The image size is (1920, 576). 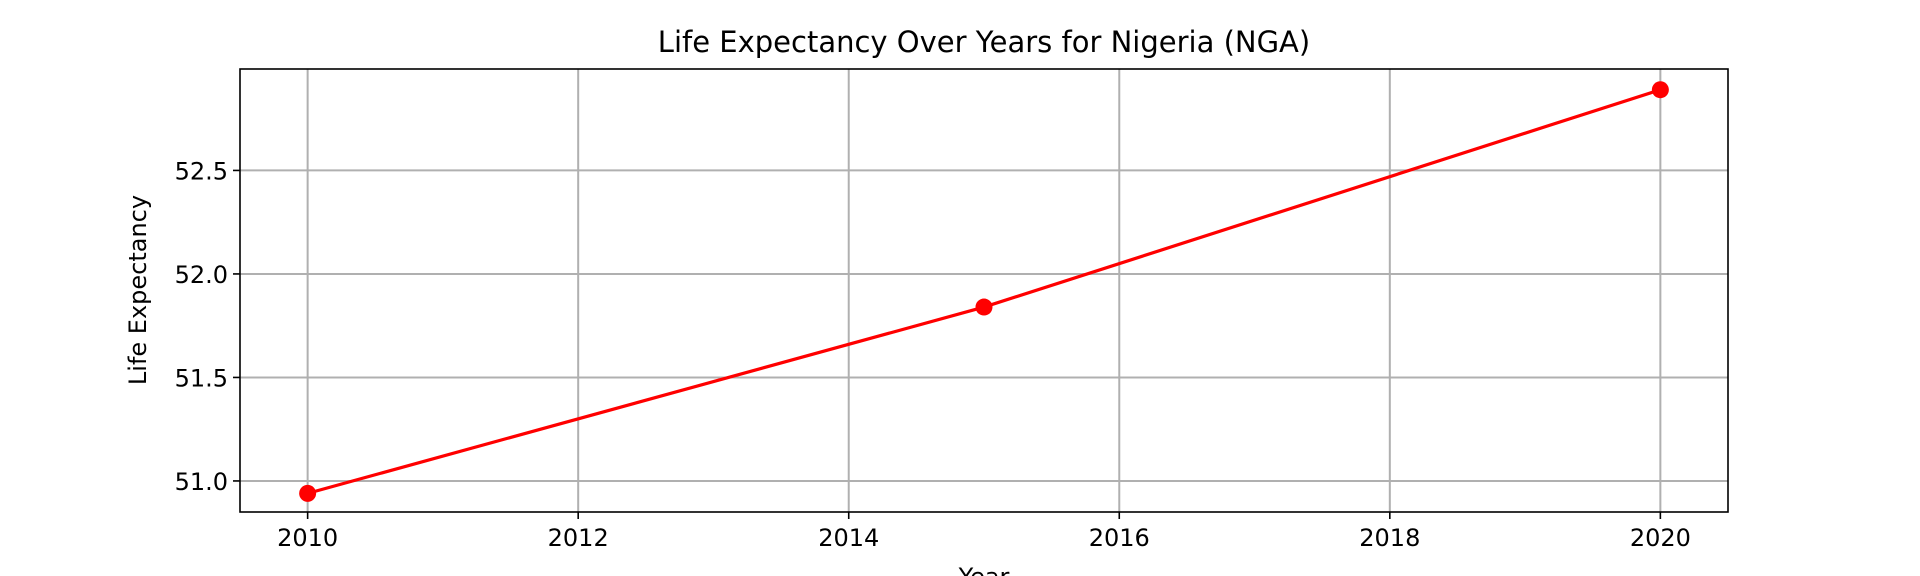 I want to click on y-tick-label: 51.5, so click(x=201, y=378).